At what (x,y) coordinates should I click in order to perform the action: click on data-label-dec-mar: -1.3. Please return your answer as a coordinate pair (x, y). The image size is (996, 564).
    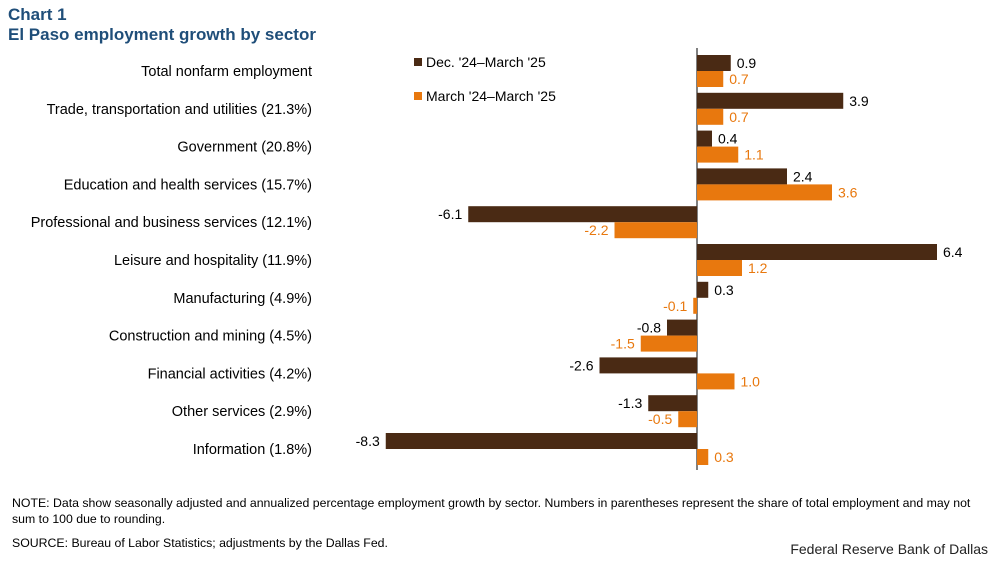
    Looking at the image, I should click on (630, 403).